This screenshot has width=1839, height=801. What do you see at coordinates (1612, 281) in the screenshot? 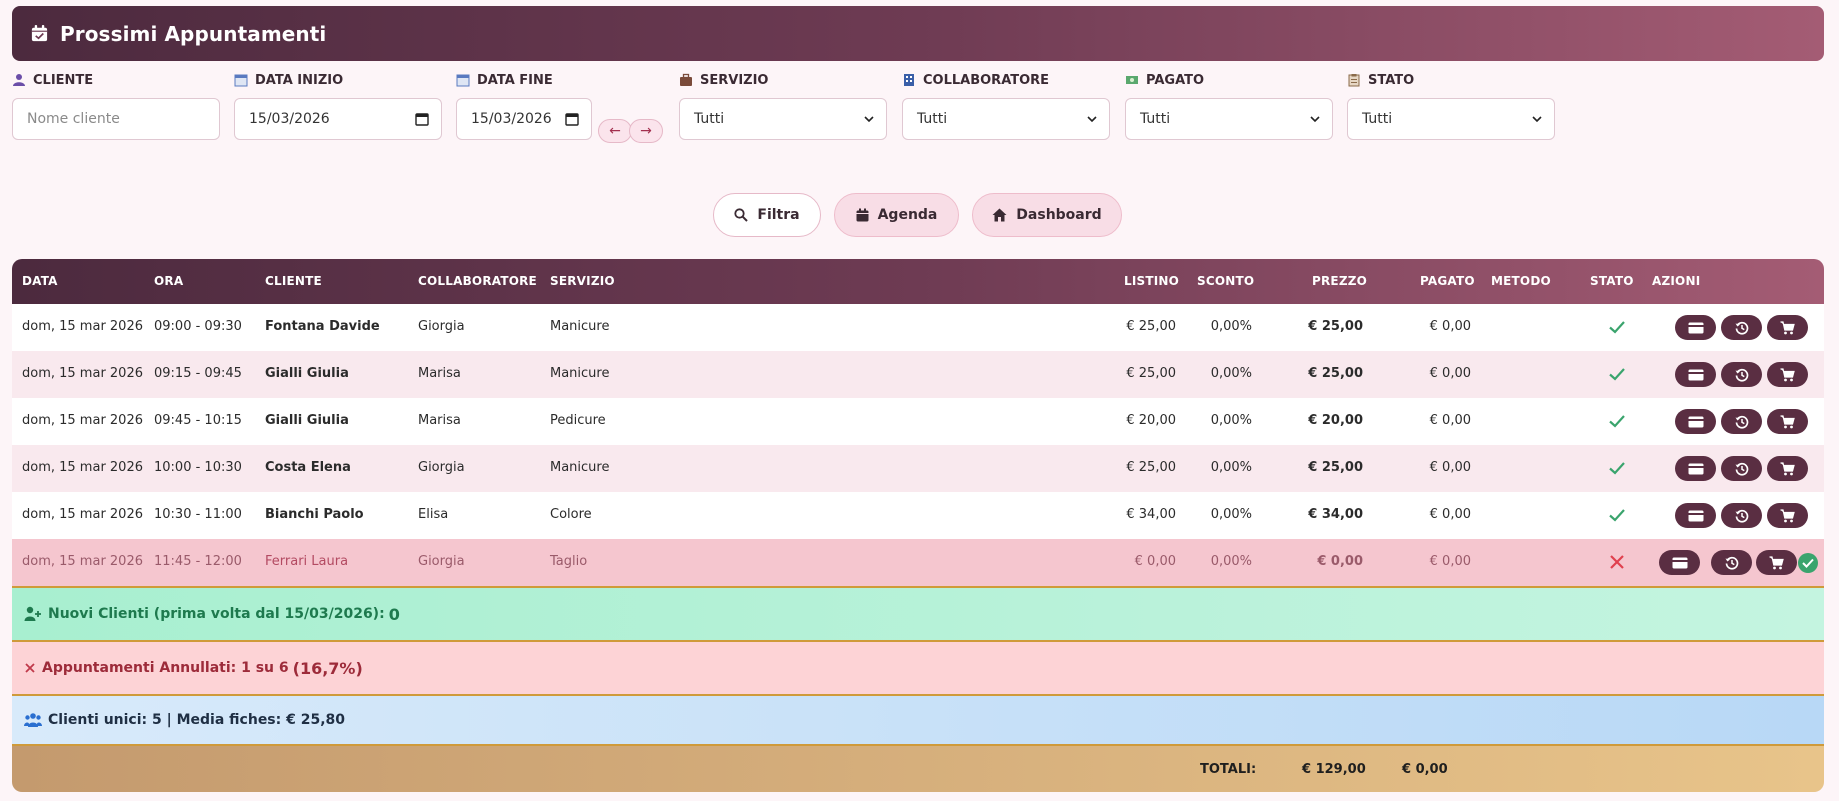
I see `col-stato: STATO` at bounding box center [1612, 281].